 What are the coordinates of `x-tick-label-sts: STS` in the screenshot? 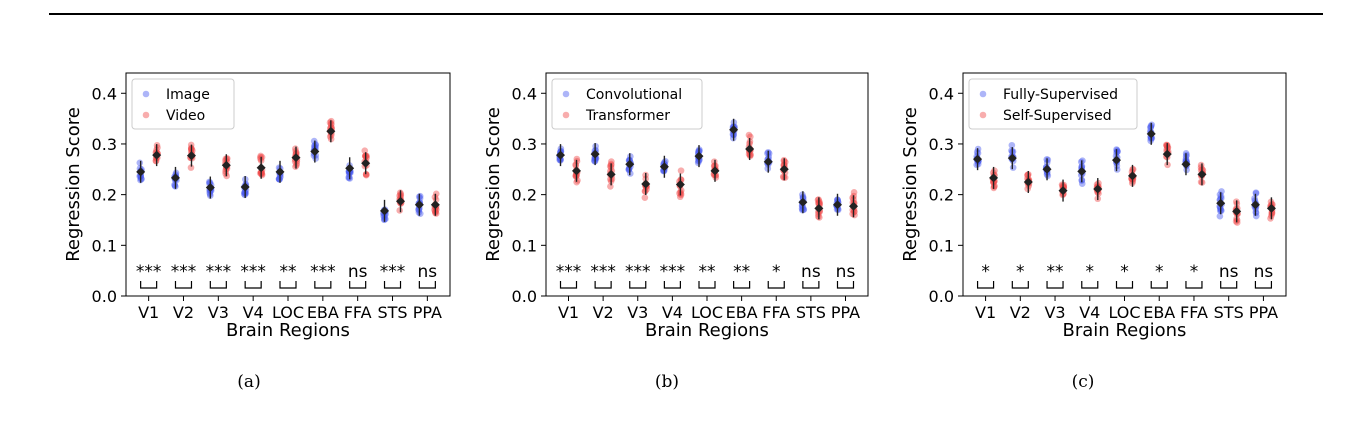 It's located at (811, 312).